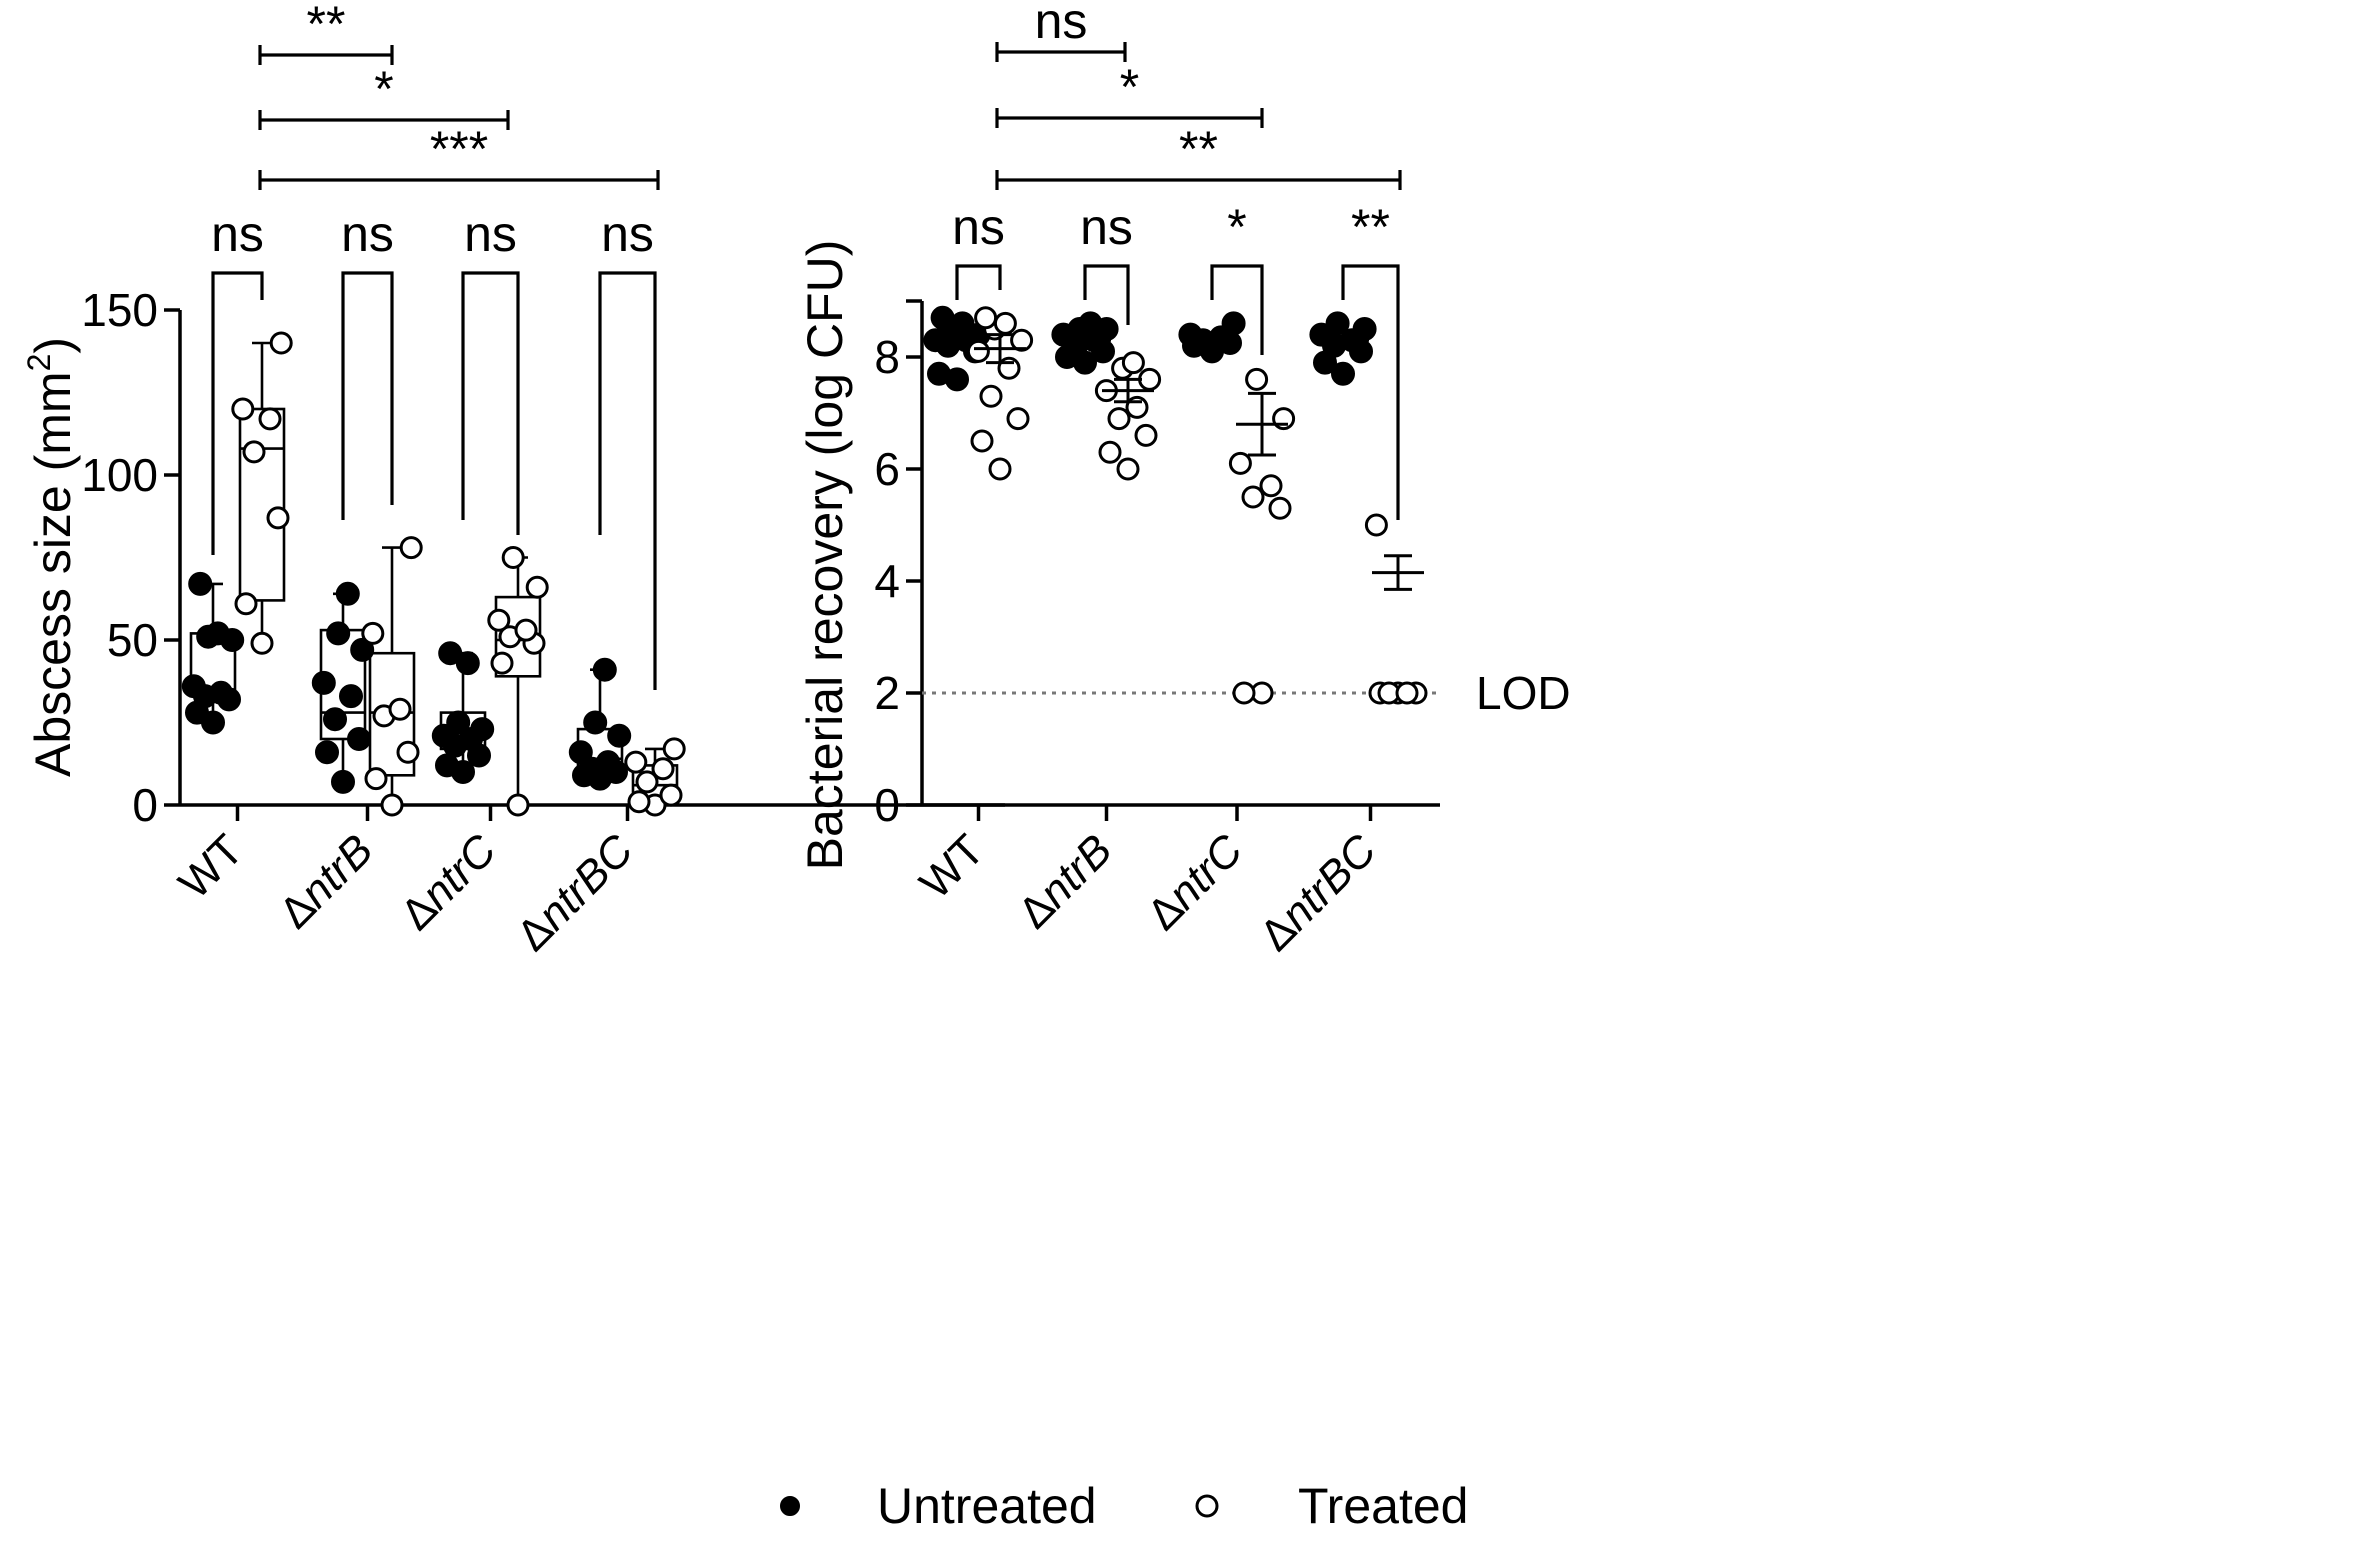  Describe the element at coordinates (1370, 227) in the screenshot. I see `within-group-significance: **` at that location.